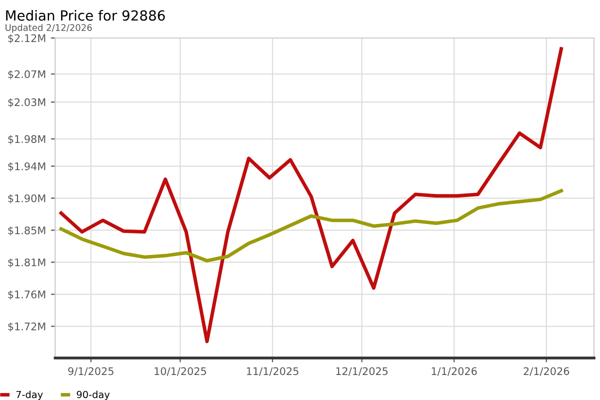  What do you see at coordinates (272, 371) in the screenshot?
I see `x-tick-label: 11/1/2025` at bounding box center [272, 371].